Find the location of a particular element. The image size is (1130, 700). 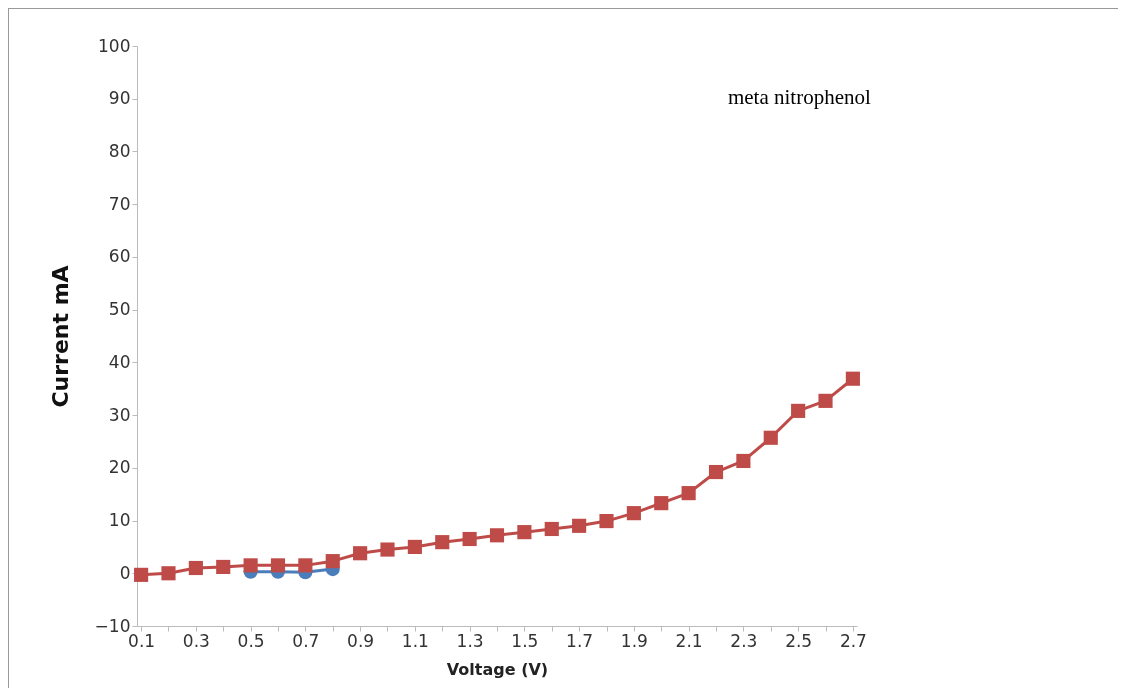

y-tick-label: 90 is located at coordinates (119, 98).